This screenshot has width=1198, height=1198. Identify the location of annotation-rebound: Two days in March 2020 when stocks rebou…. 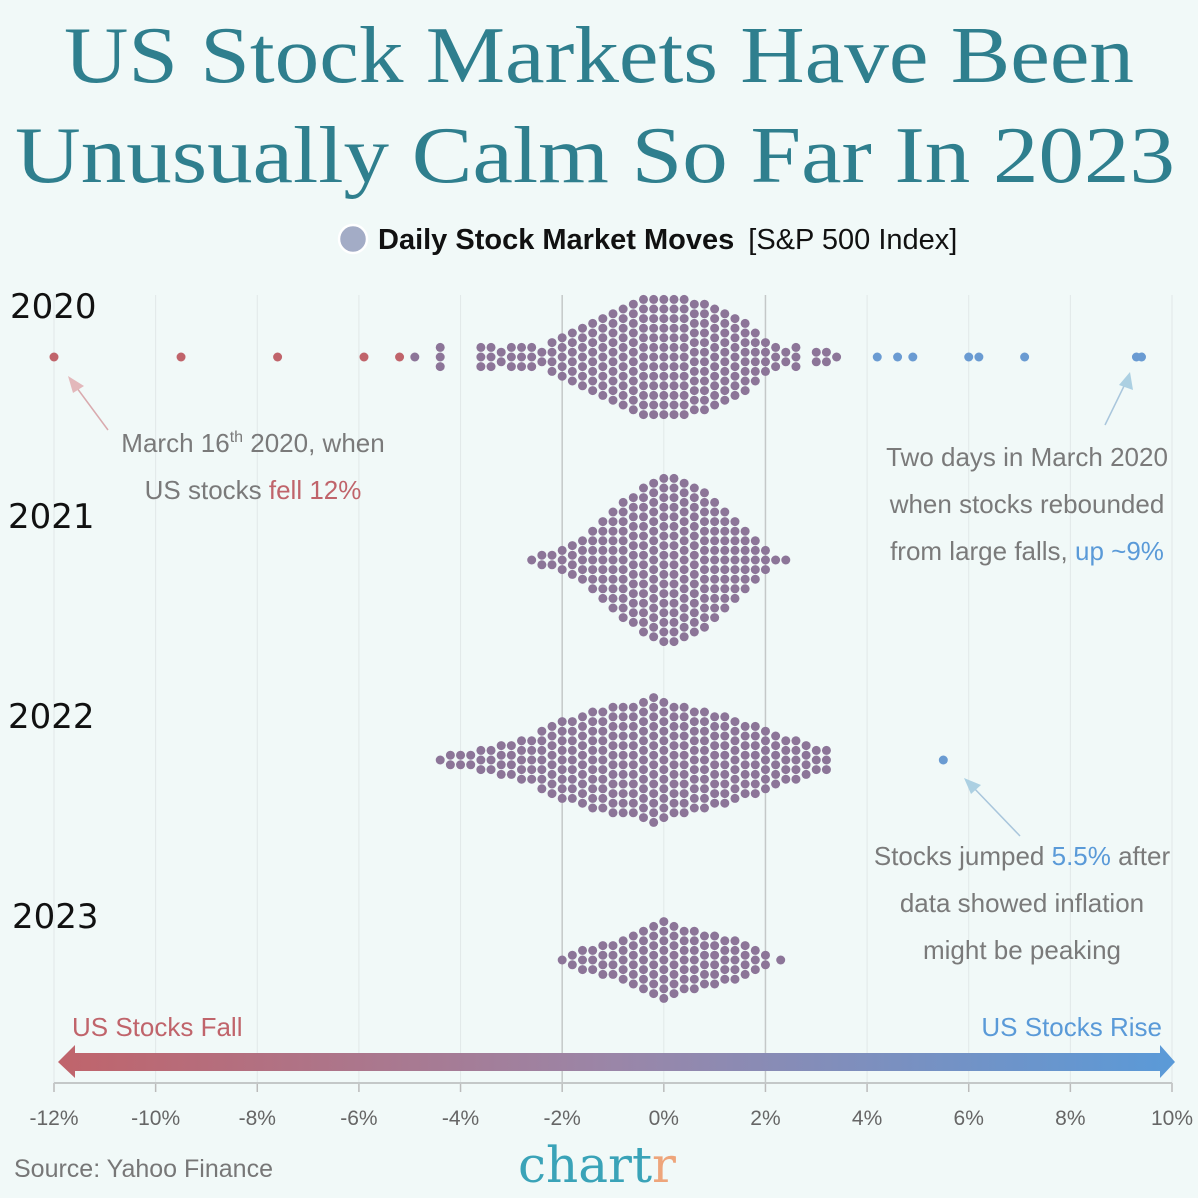
(1027, 469).